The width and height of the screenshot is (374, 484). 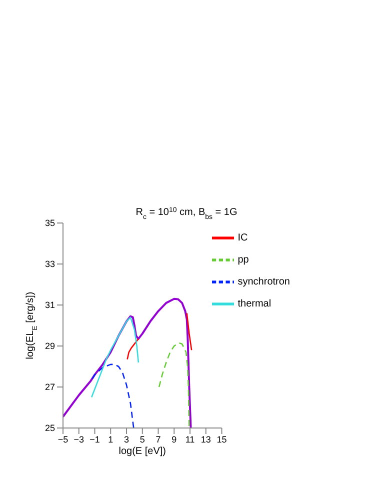 What do you see at coordinates (142, 439) in the screenshot?
I see `x-tick-label: 5` at bounding box center [142, 439].